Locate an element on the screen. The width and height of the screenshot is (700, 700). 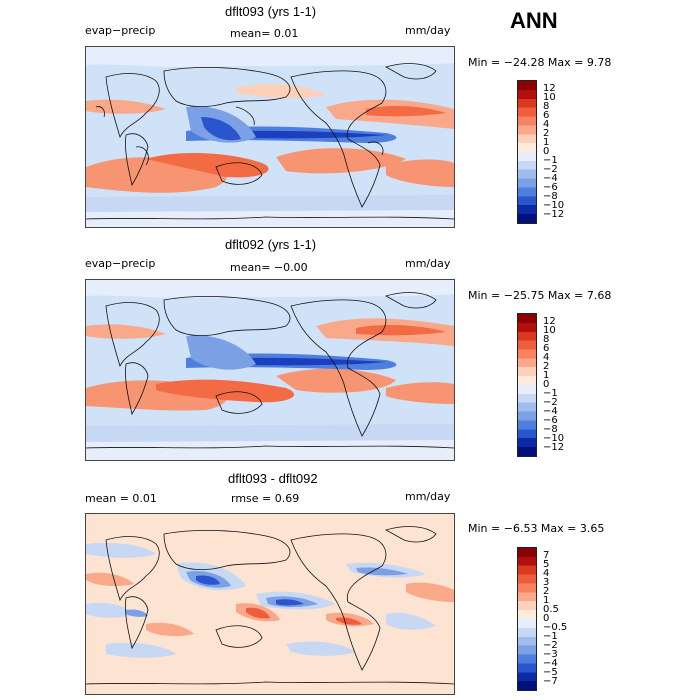
panel2-map is located at coordinates (270, 370).